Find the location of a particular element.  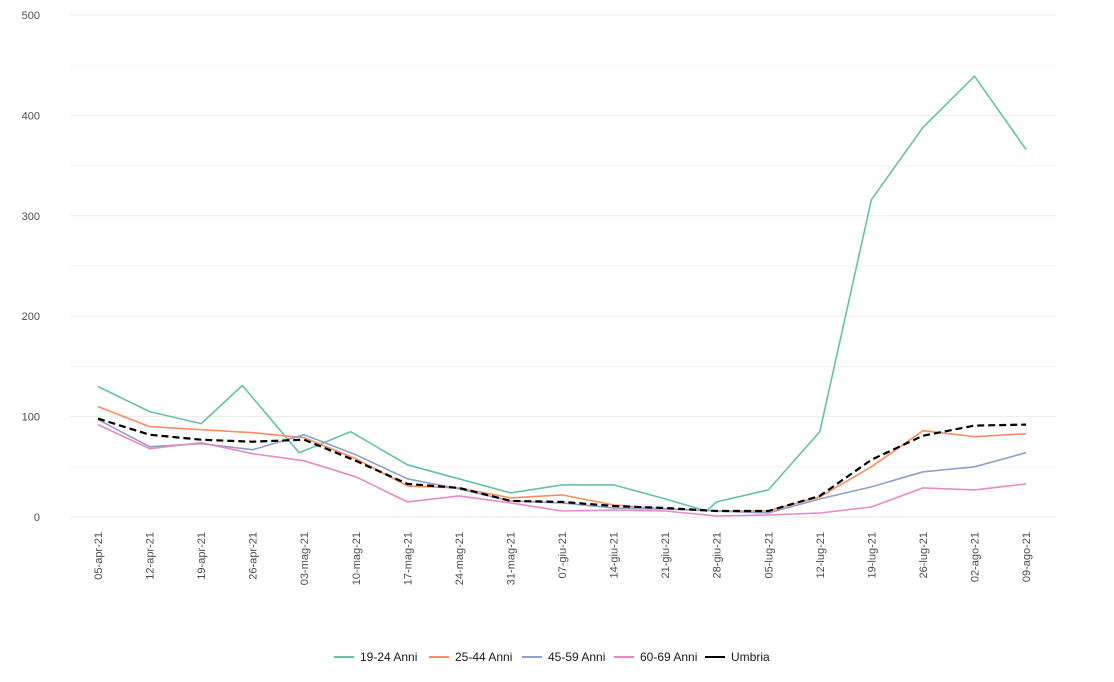

x-tick-label: 12-lug-21 is located at coordinates (821, 555).